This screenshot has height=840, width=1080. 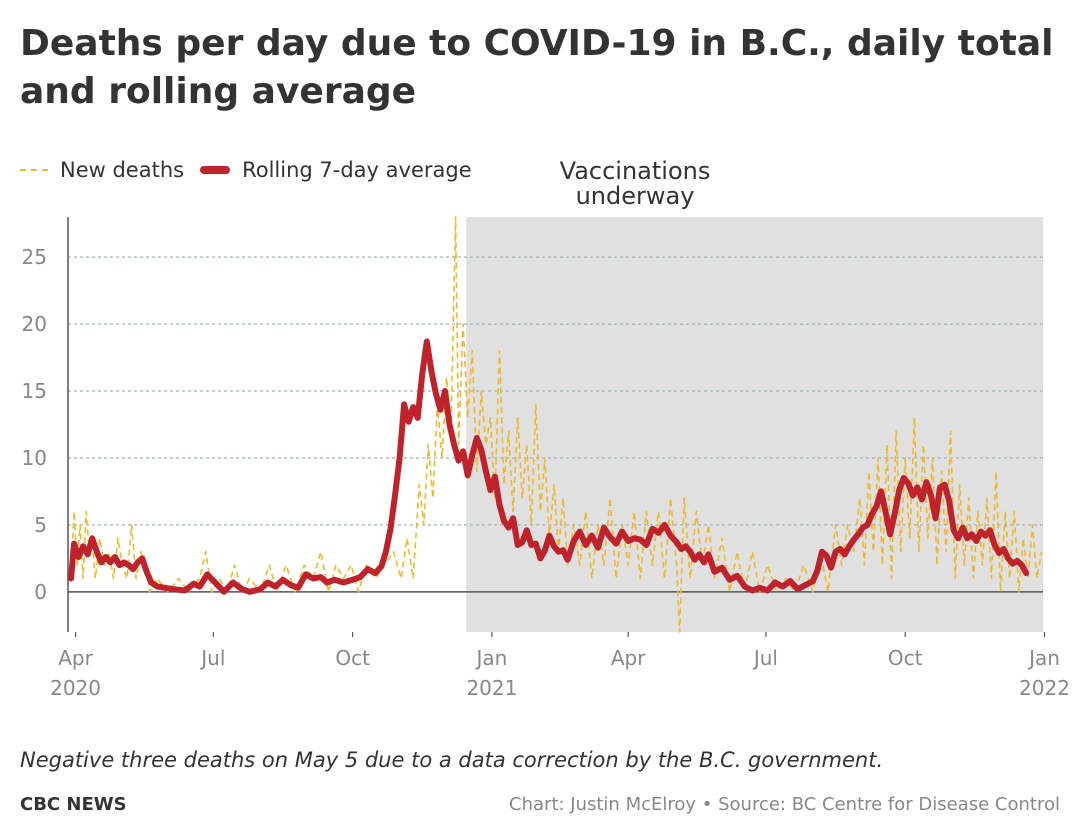 I want to click on y-tick-label: 20, so click(x=34, y=324).